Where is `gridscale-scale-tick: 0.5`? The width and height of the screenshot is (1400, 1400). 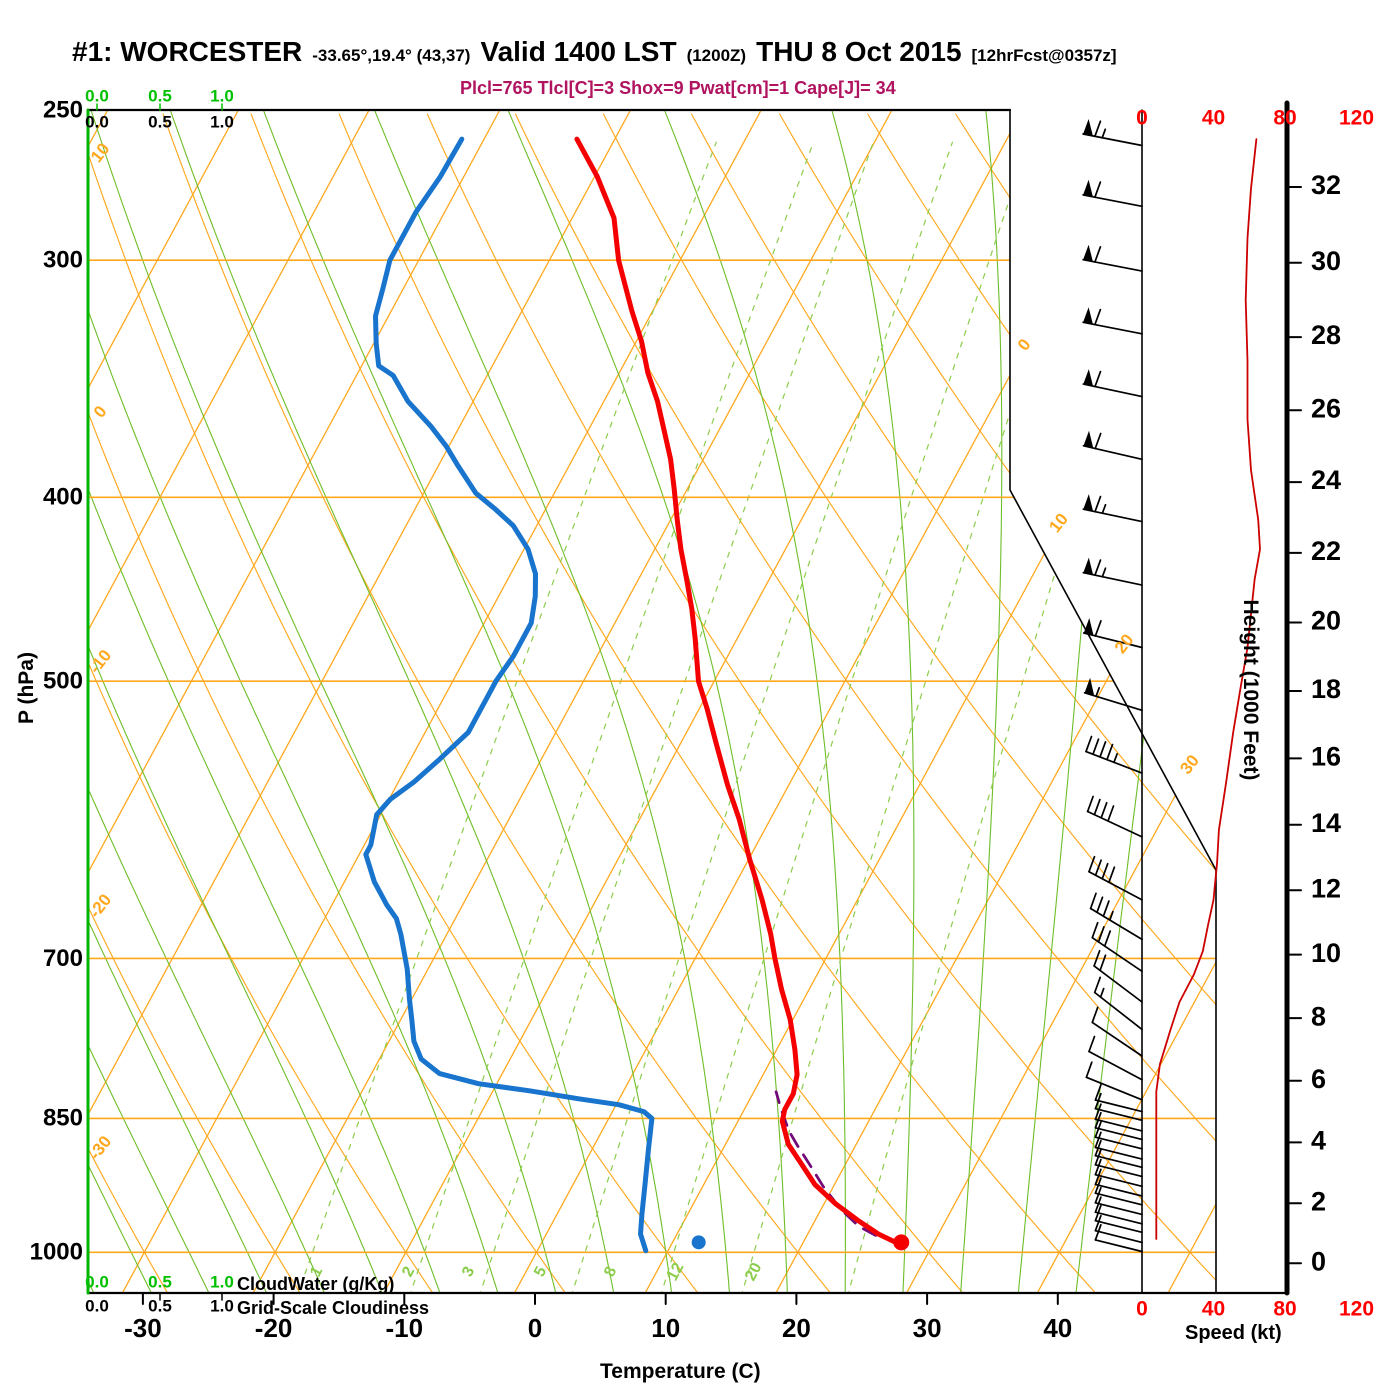 gridscale-scale-tick: 0.5 is located at coordinates (160, 121).